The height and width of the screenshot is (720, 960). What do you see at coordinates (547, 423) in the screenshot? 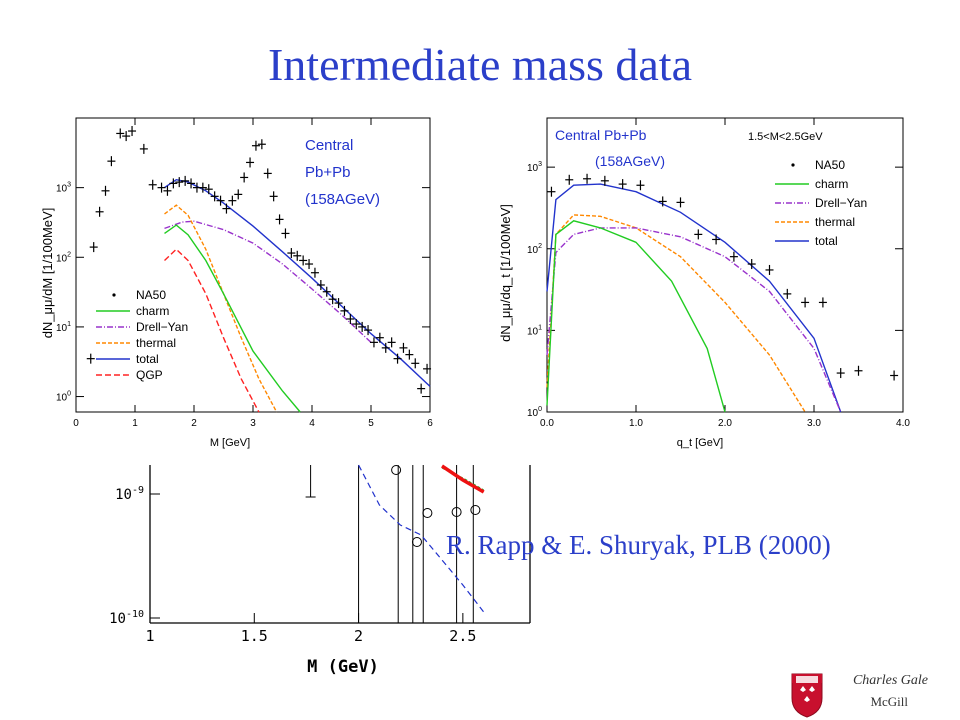
I see `c2-x-tick-label: 0.0` at bounding box center [547, 423].